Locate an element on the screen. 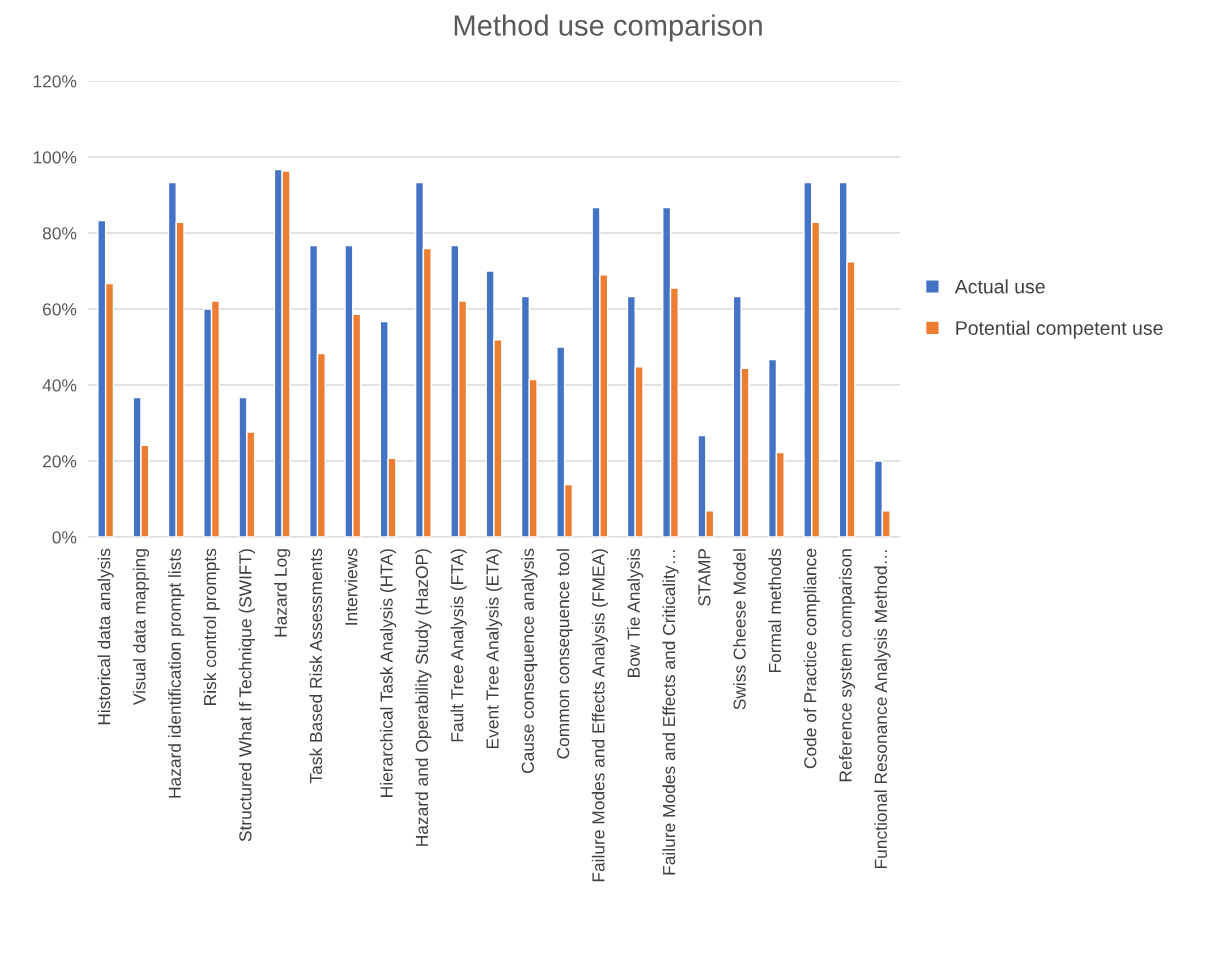 The width and height of the screenshot is (1209, 964). x-tick-label: Fault Tree Analysis (FTA) is located at coordinates (458, 645).